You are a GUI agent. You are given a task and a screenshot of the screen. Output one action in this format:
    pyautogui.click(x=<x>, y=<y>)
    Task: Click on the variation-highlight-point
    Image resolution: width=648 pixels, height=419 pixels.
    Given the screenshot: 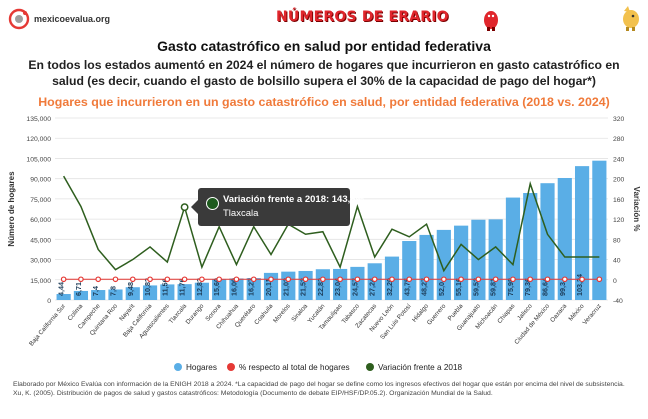 What is the action you would take?
    pyautogui.click(x=184, y=207)
    